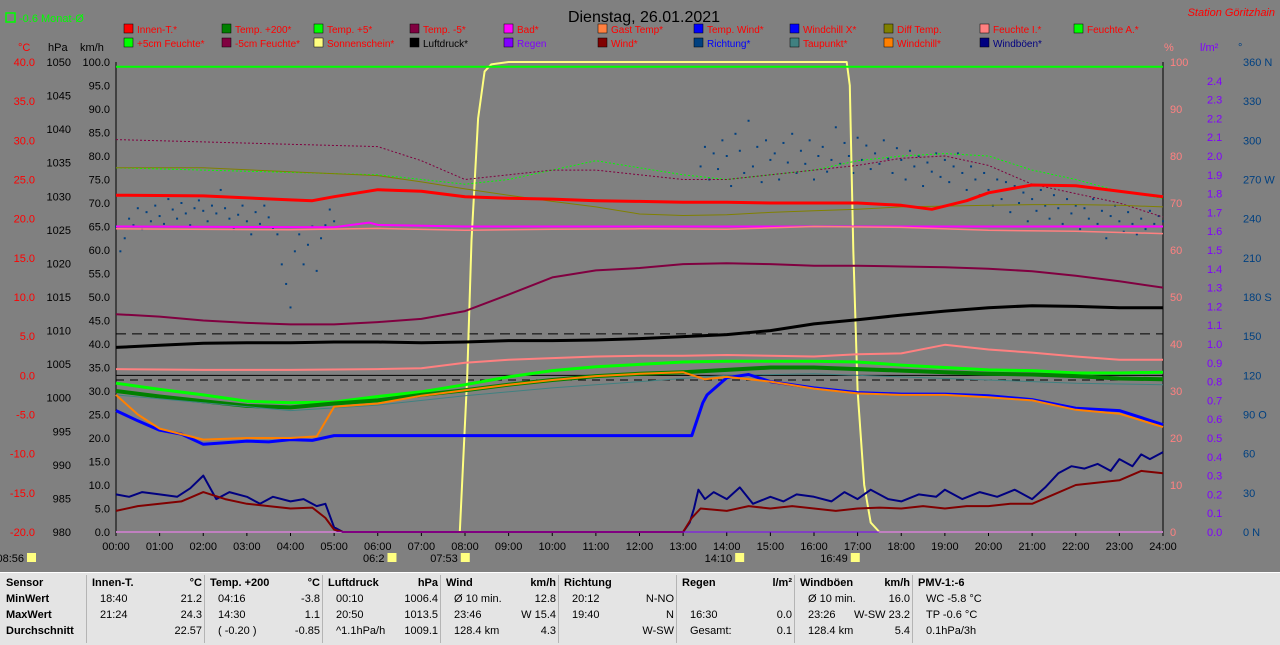  Describe the element at coordinates (704, 615) in the screenshot. I see `stats-cell-time: 16:30` at that location.